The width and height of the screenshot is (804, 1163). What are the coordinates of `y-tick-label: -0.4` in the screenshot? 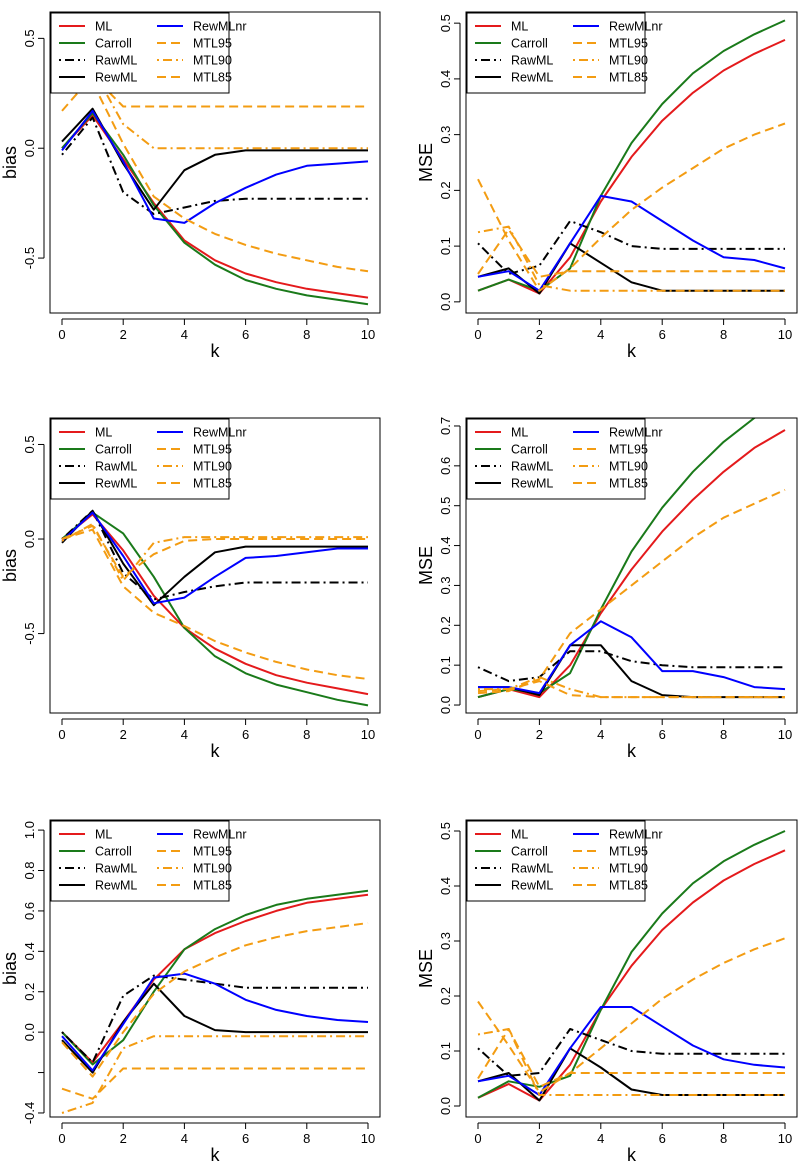 It's located at (29, 1113).